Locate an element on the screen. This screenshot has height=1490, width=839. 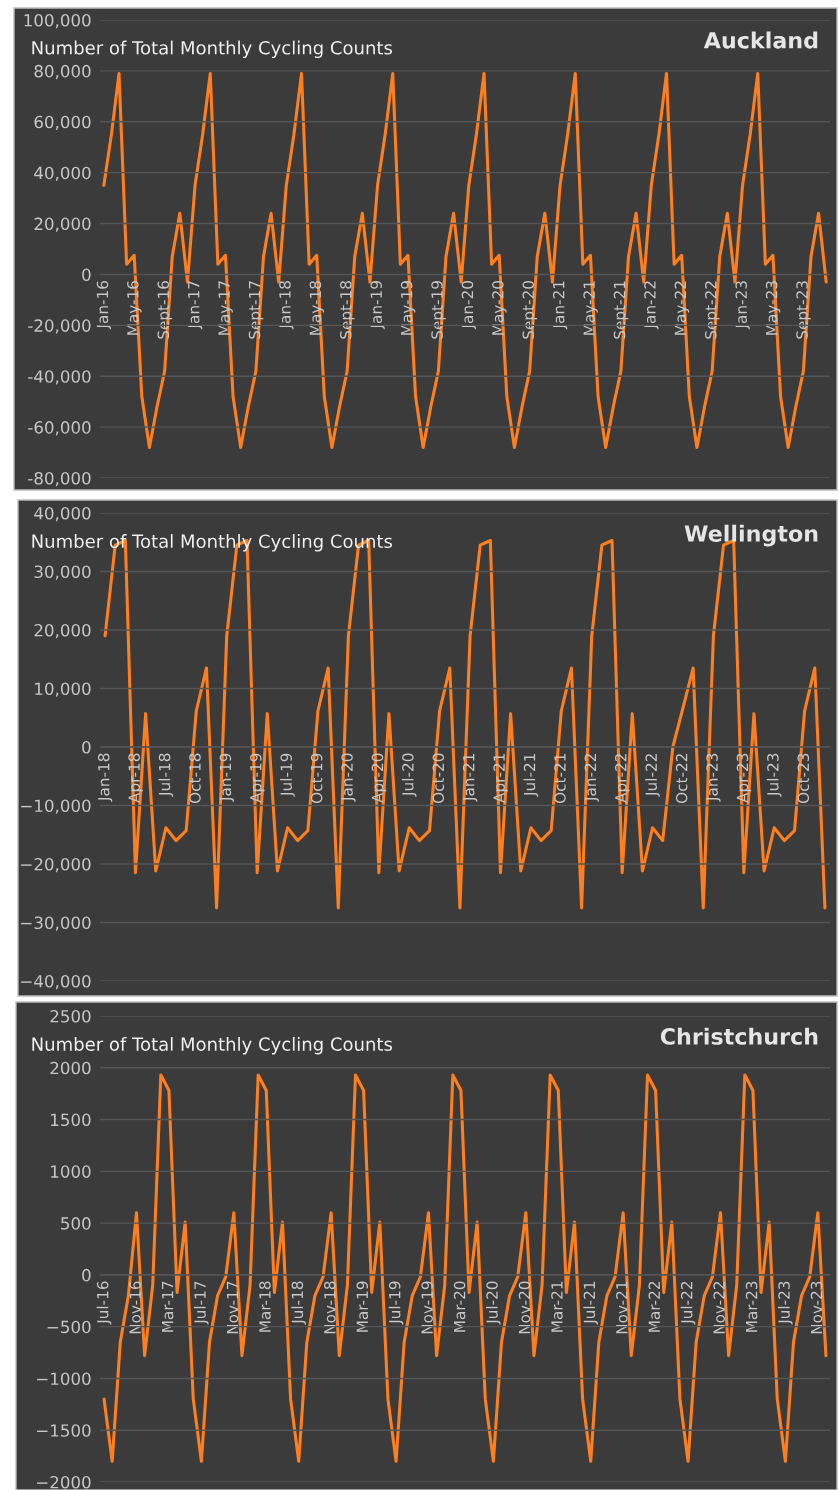
x-tick-label: Sept-16 is located at coordinates (165, 309).